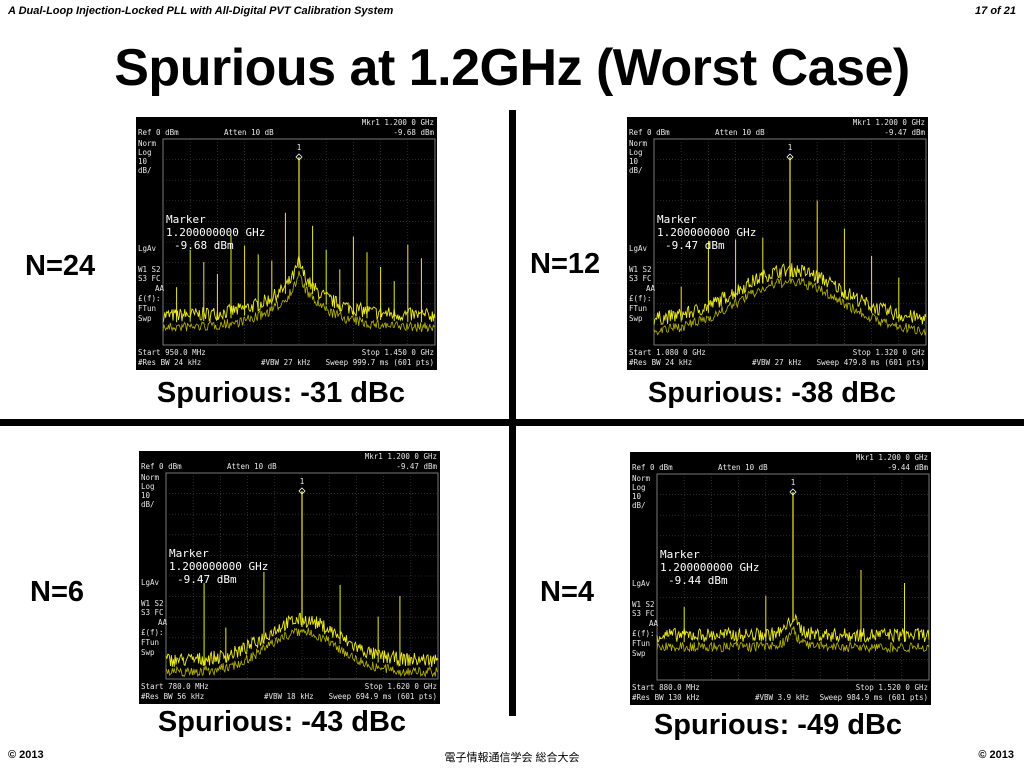 Image resolution: width=1024 pixels, height=768 pixels. Describe the element at coordinates (175, 686) in the screenshot. I see `start-freq: Start 780.0 MHz` at that location.